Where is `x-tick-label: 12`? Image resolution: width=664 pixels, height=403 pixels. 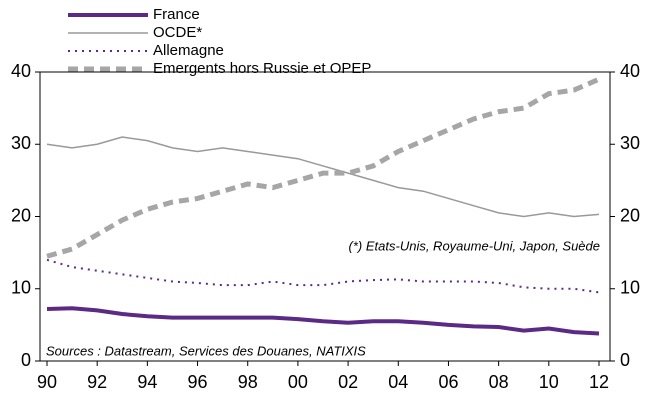
x-tick-label: 12 is located at coordinates (599, 382).